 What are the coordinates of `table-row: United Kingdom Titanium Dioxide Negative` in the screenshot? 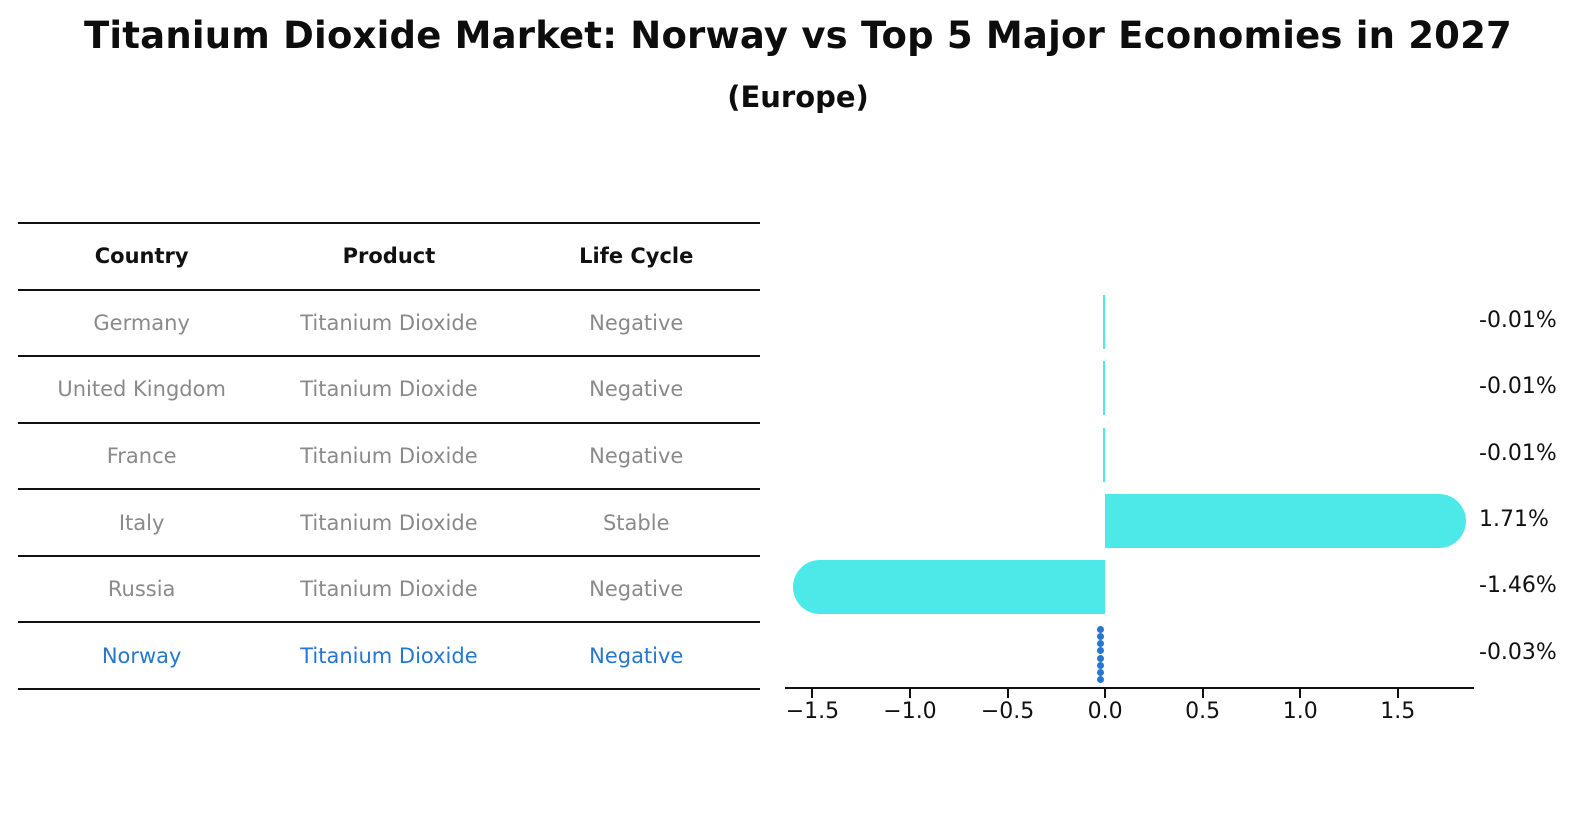 It's located at (389, 388).